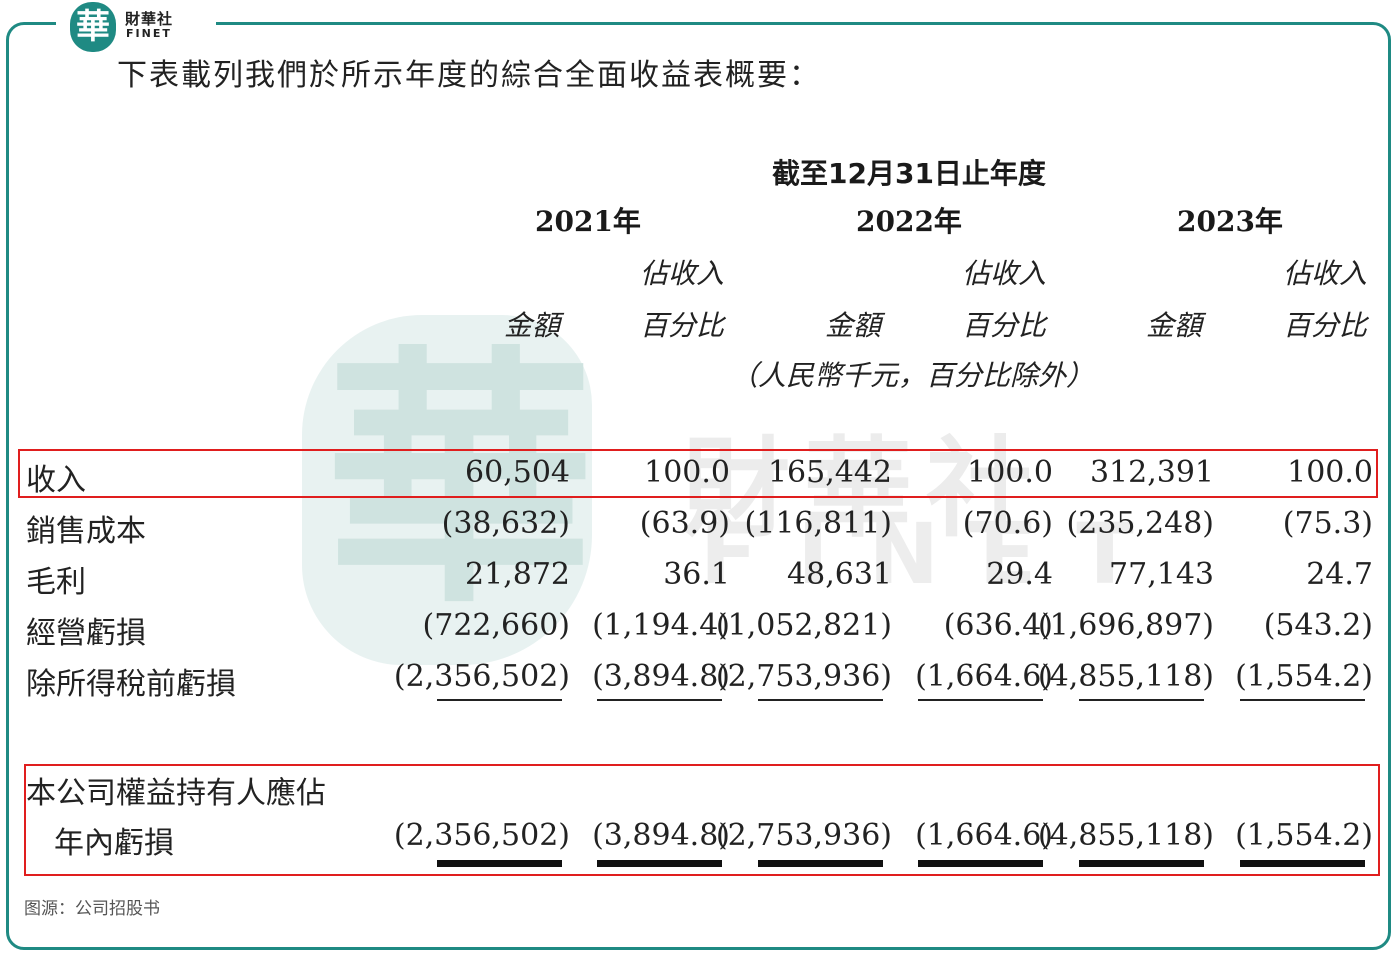  I want to click on table-cell: (1,696,897), so click(1125, 625).